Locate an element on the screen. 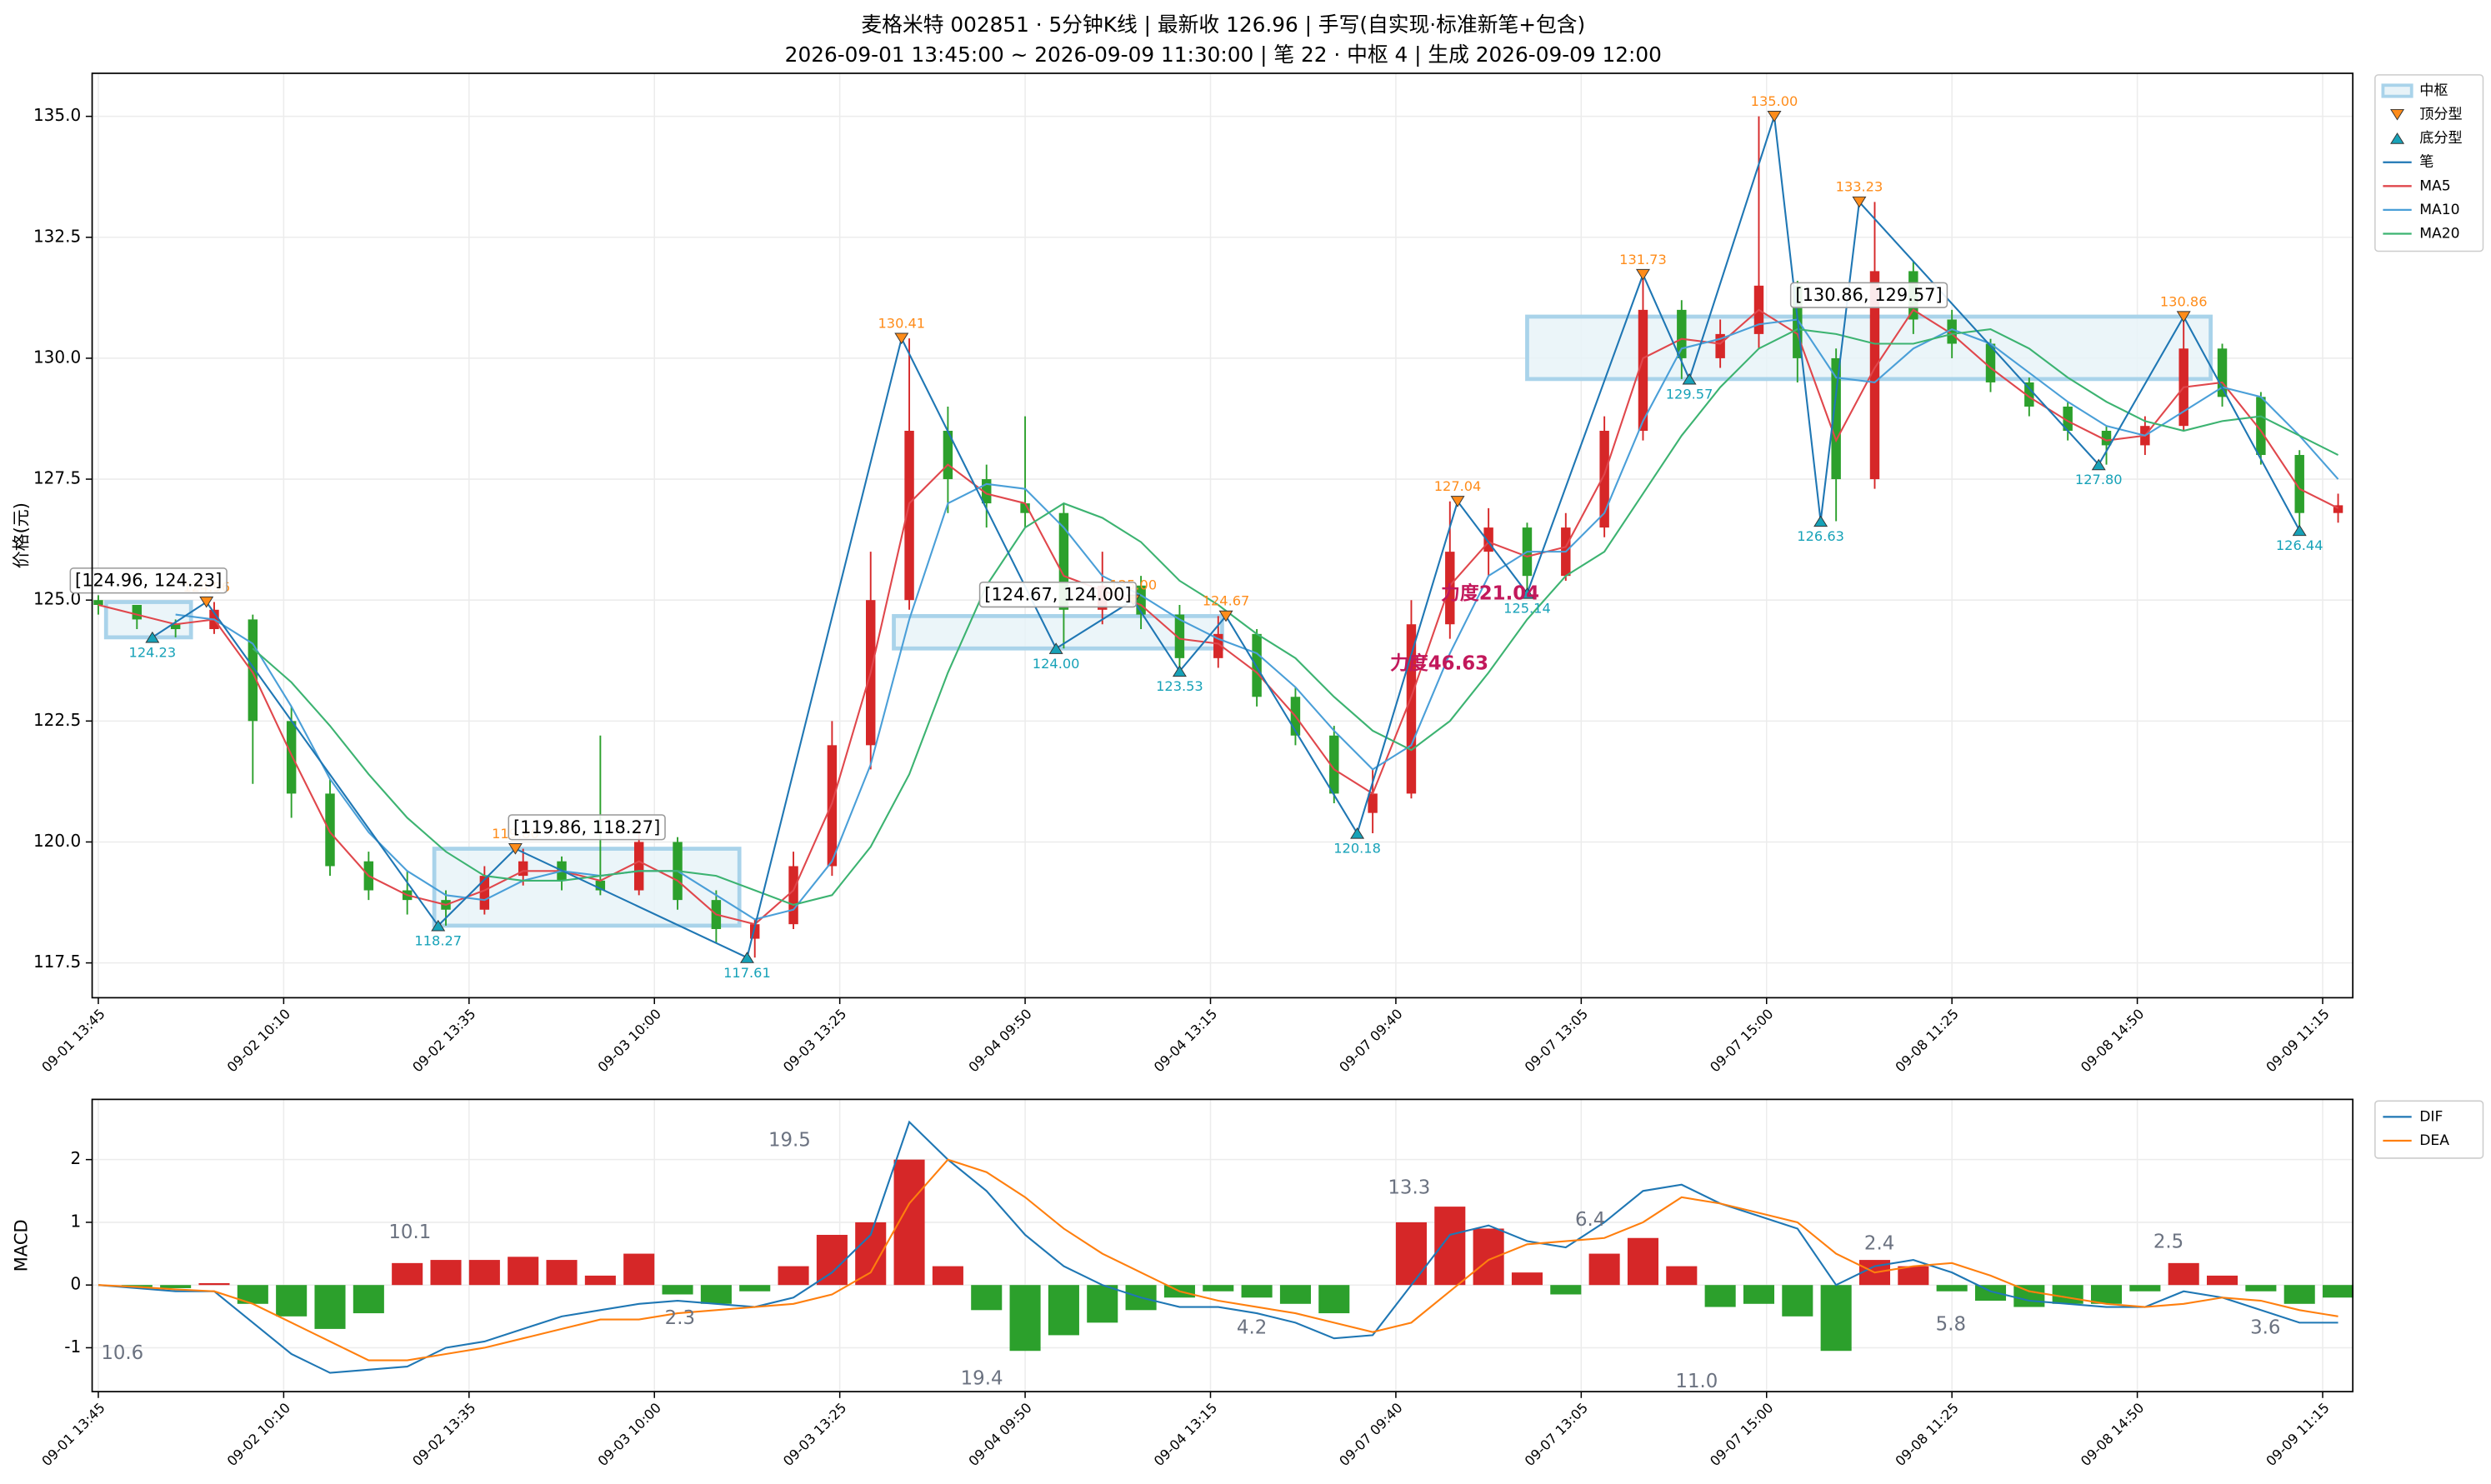  legend-label: MA10 is located at coordinates (2439, 210).